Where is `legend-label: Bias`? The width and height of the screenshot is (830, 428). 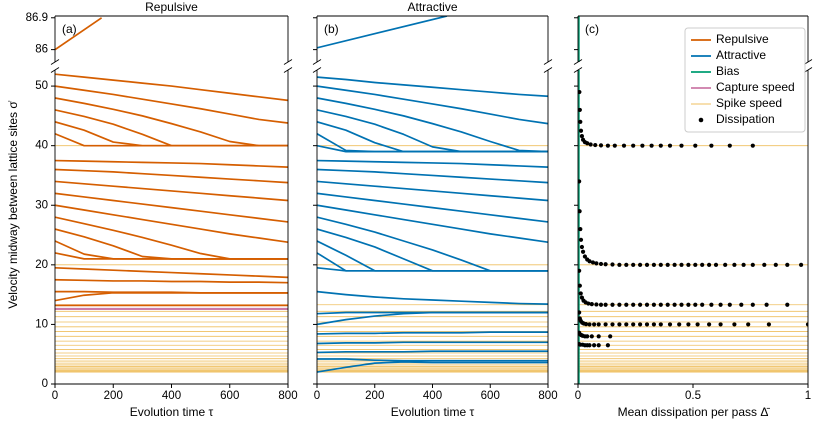 legend-label: Bias is located at coordinates (727, 71).